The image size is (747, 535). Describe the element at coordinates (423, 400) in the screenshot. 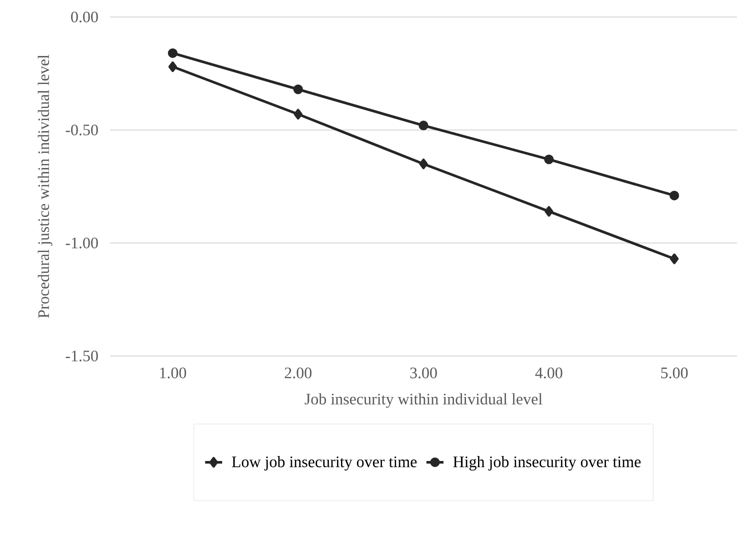

I see `x-axis-title: Job insecurity within individual level` at that location.